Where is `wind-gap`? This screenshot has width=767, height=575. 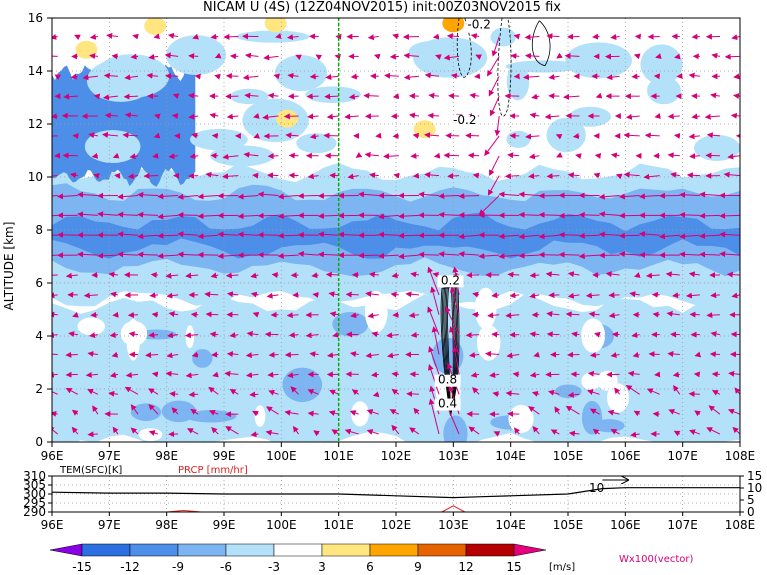
wind-gap is located at coordinates (521, 419).